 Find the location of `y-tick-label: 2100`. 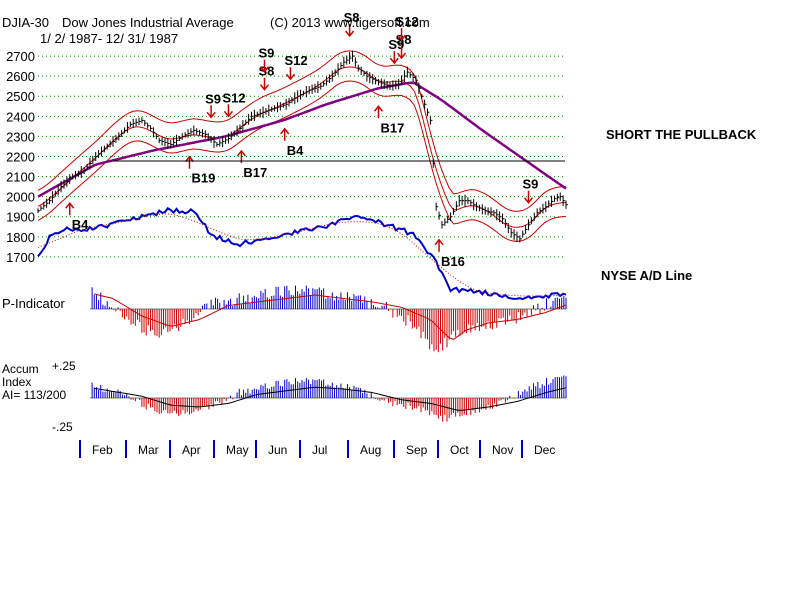

y-tick-label: 2100 is located at coordinates (20, 177).